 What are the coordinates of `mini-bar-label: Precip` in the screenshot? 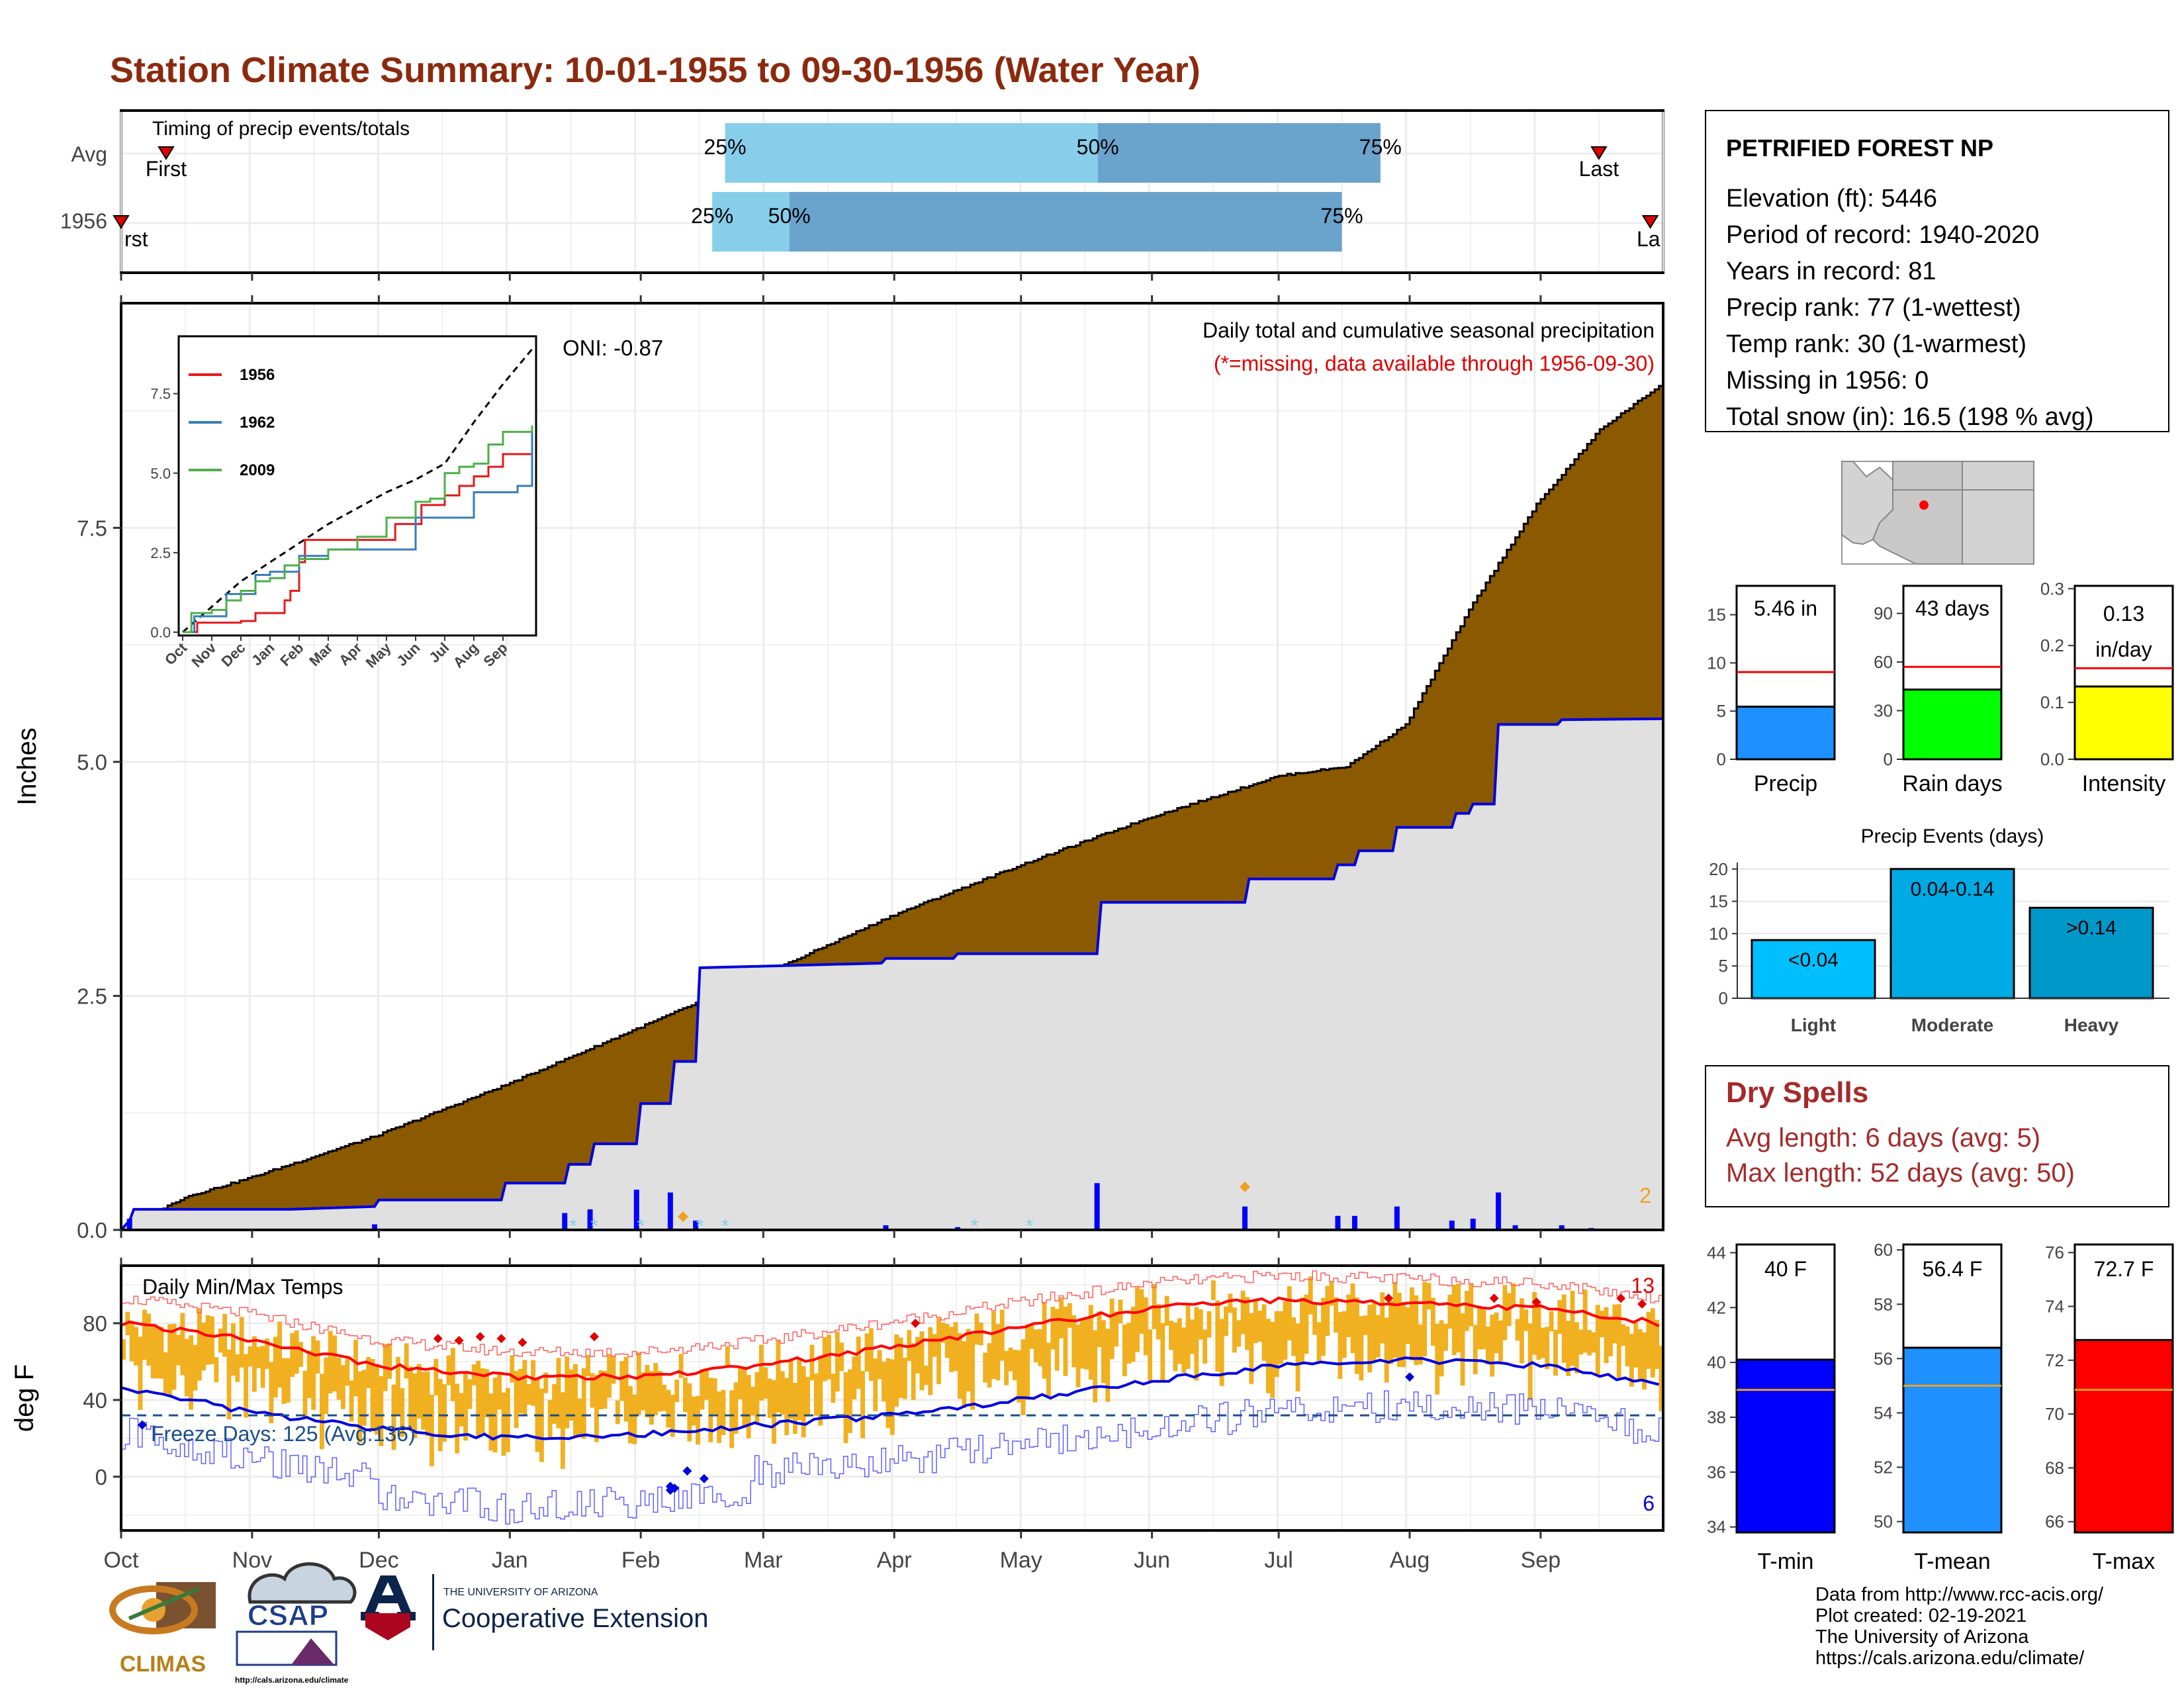 It's located at (1786, 783).